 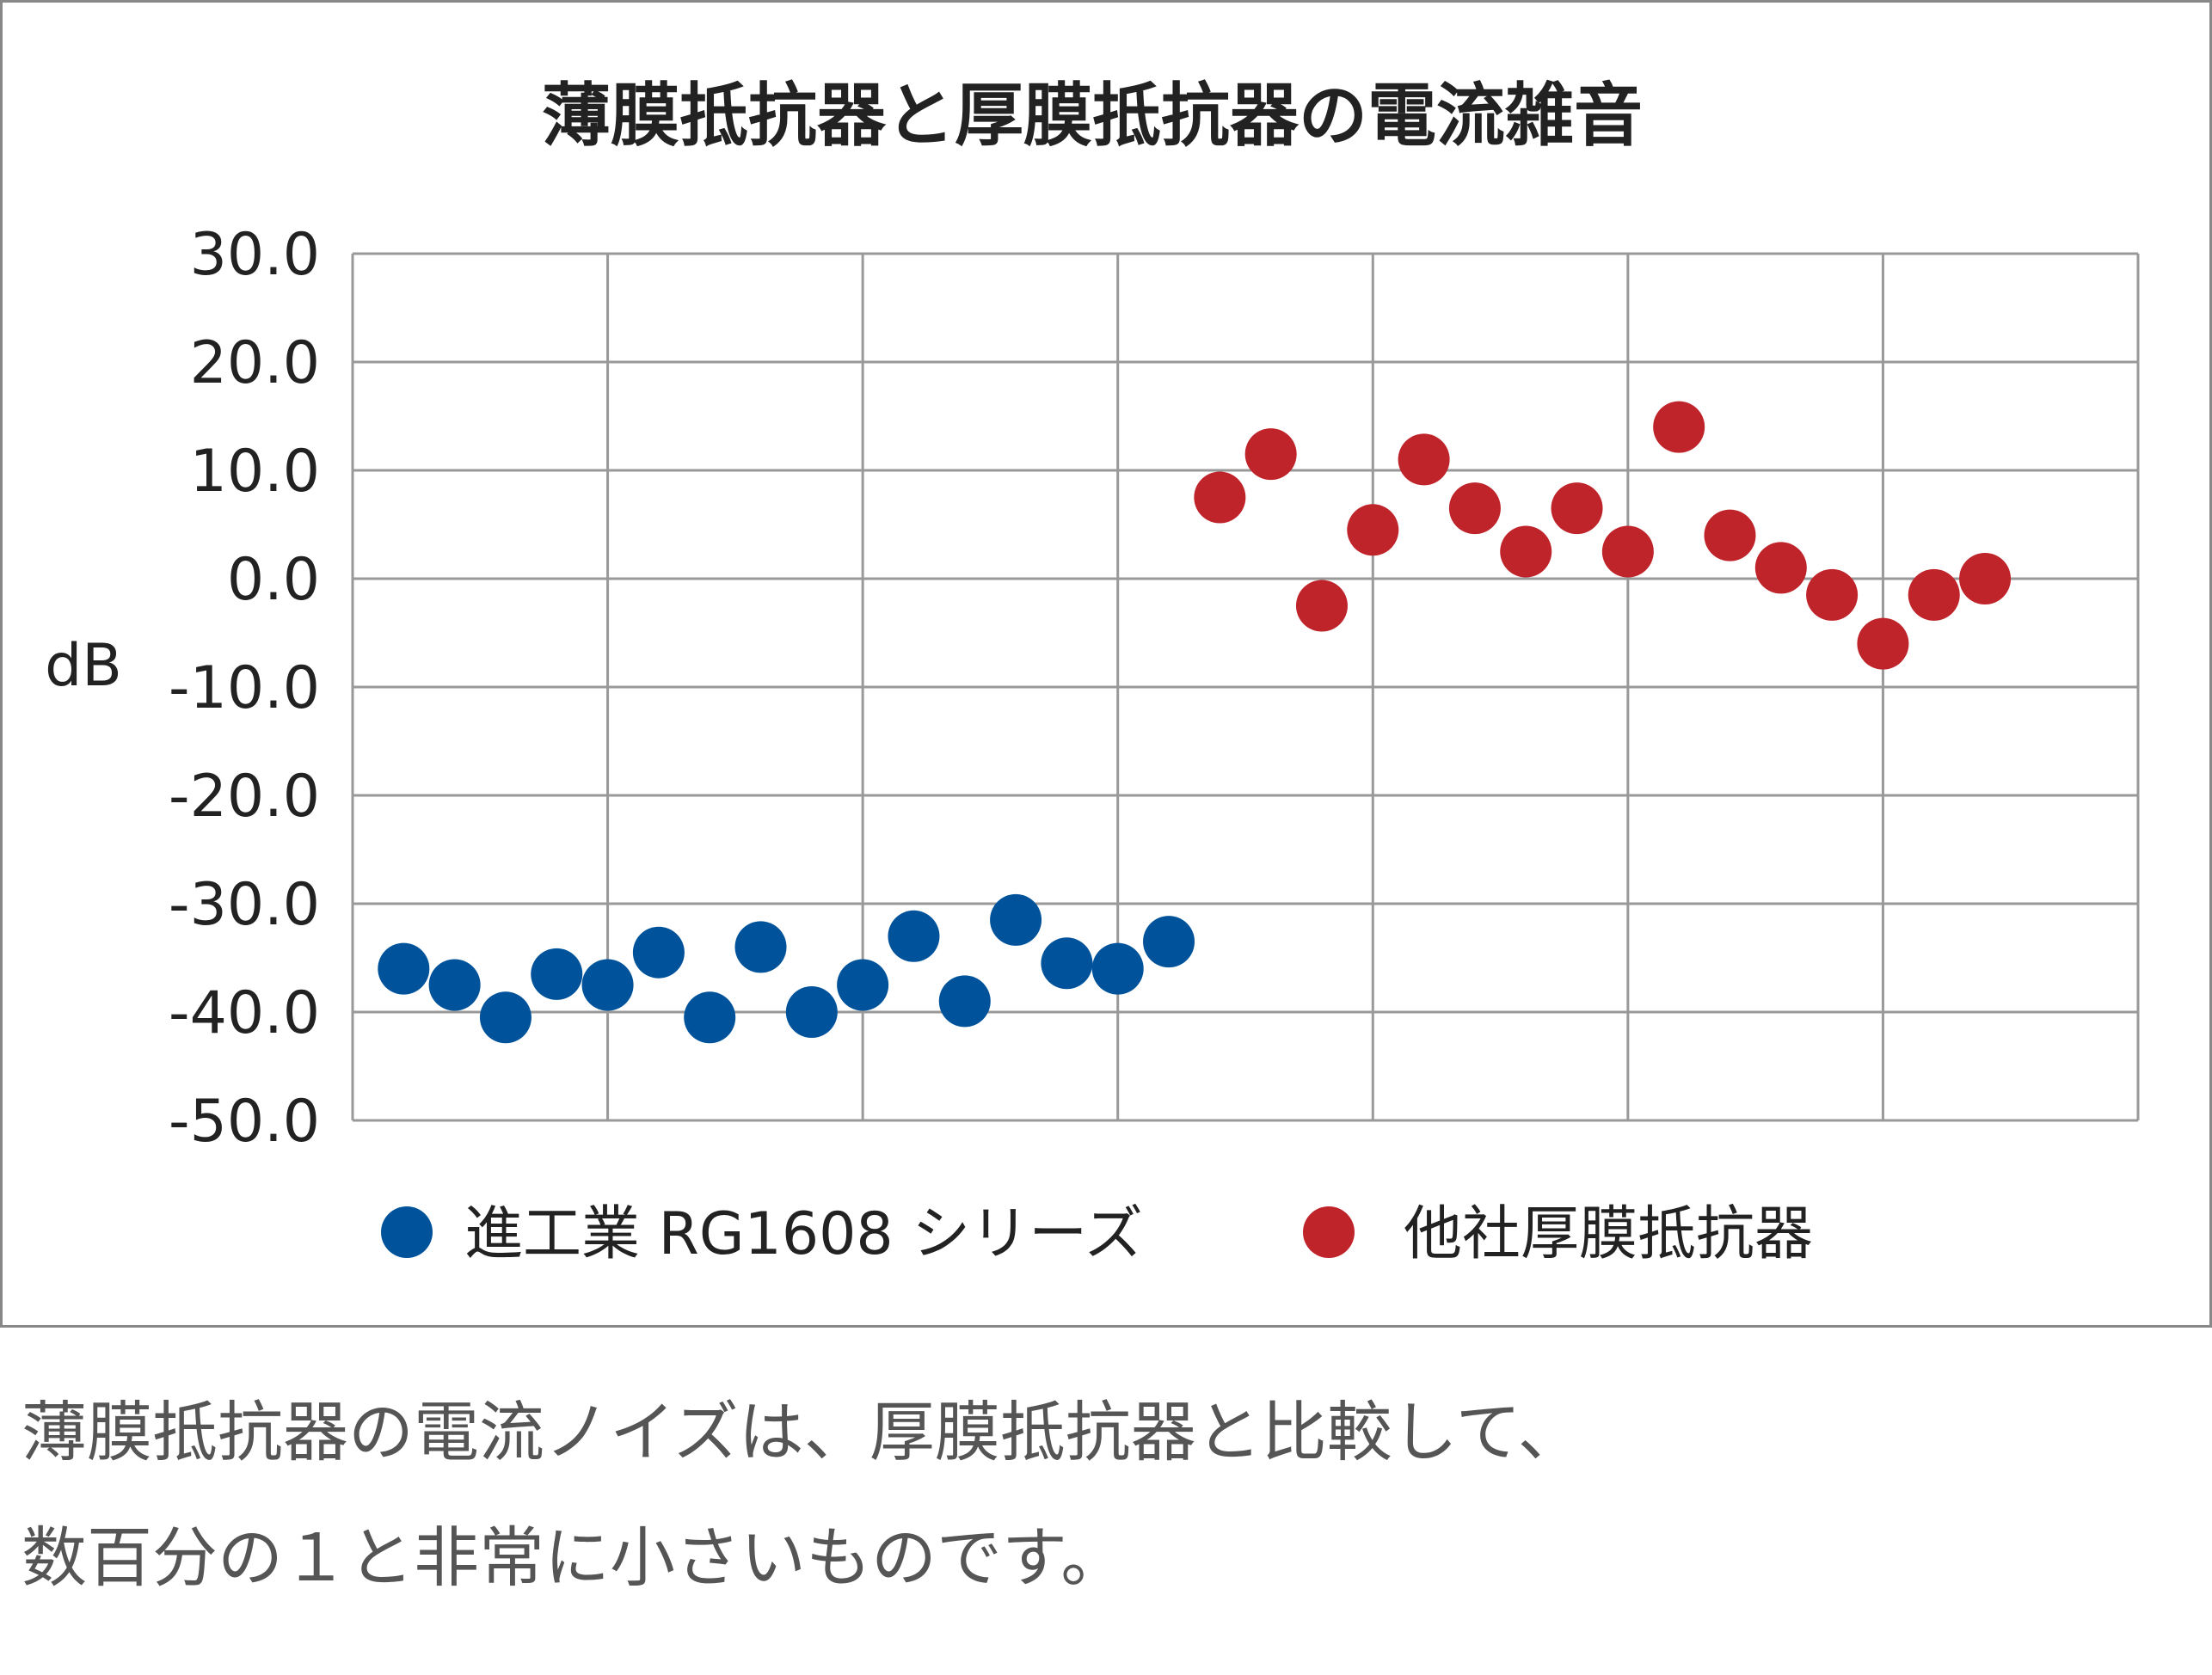 I want to click on y-tick-label: -20.0, so click(x=244, y=797).